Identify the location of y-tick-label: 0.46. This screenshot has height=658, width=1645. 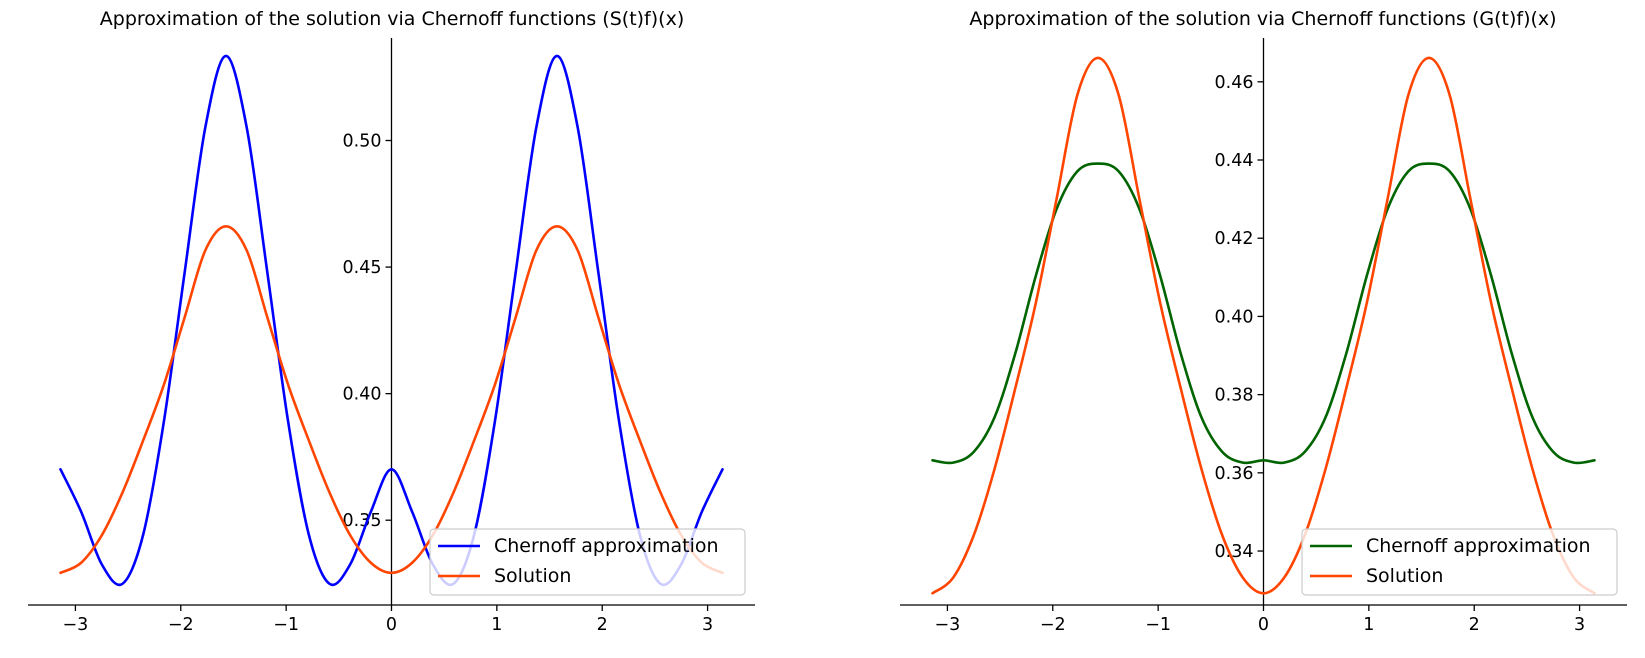
(1234, 83).